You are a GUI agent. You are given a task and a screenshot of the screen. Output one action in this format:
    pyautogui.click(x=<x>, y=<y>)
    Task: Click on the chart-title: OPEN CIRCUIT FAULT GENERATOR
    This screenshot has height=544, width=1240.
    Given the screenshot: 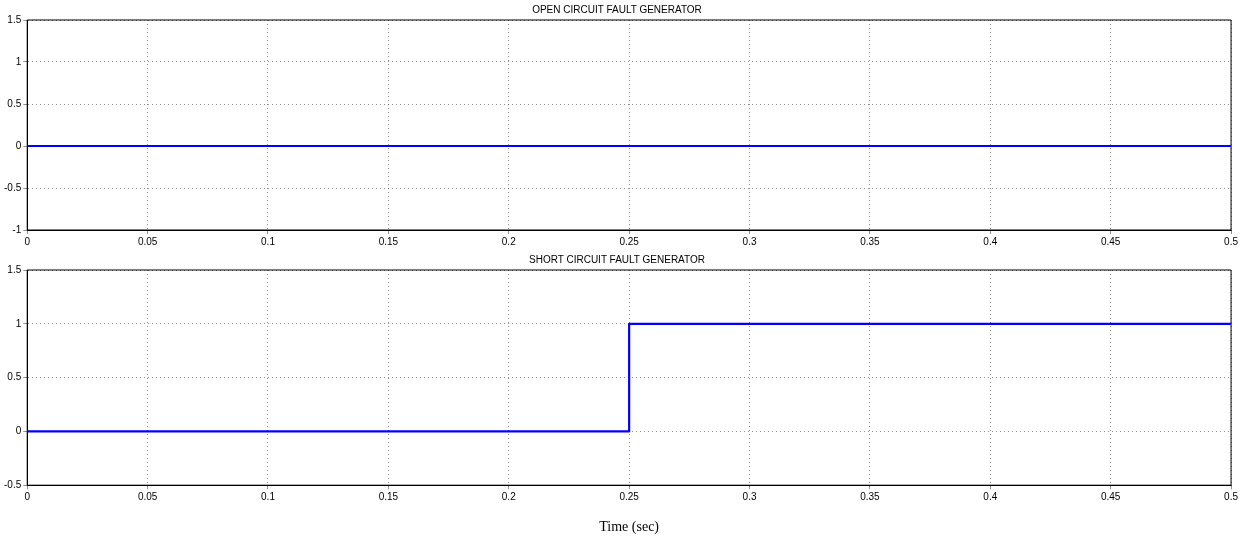 What is the action you would take?
    pyautogui.click(x=617, y=9)
    